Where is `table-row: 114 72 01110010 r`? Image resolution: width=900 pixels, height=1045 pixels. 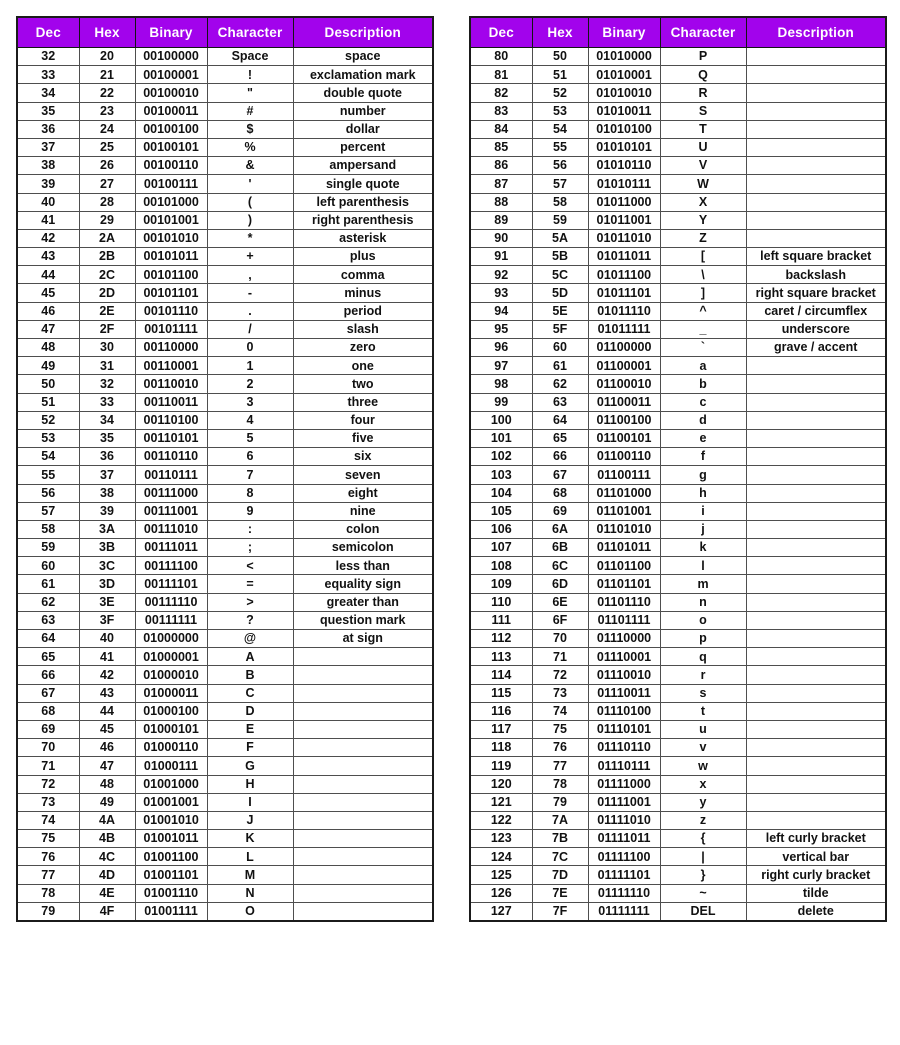
table-row: 114 72 01110010 r is located at coordinates (678, 675).